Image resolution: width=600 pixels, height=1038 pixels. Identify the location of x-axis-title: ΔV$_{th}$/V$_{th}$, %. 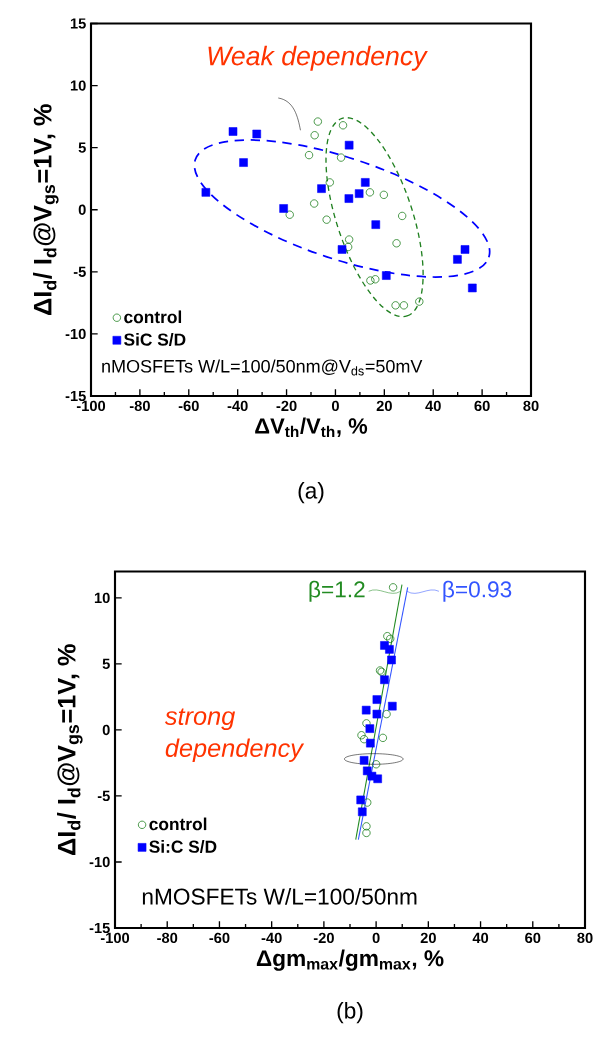
(311, 427).